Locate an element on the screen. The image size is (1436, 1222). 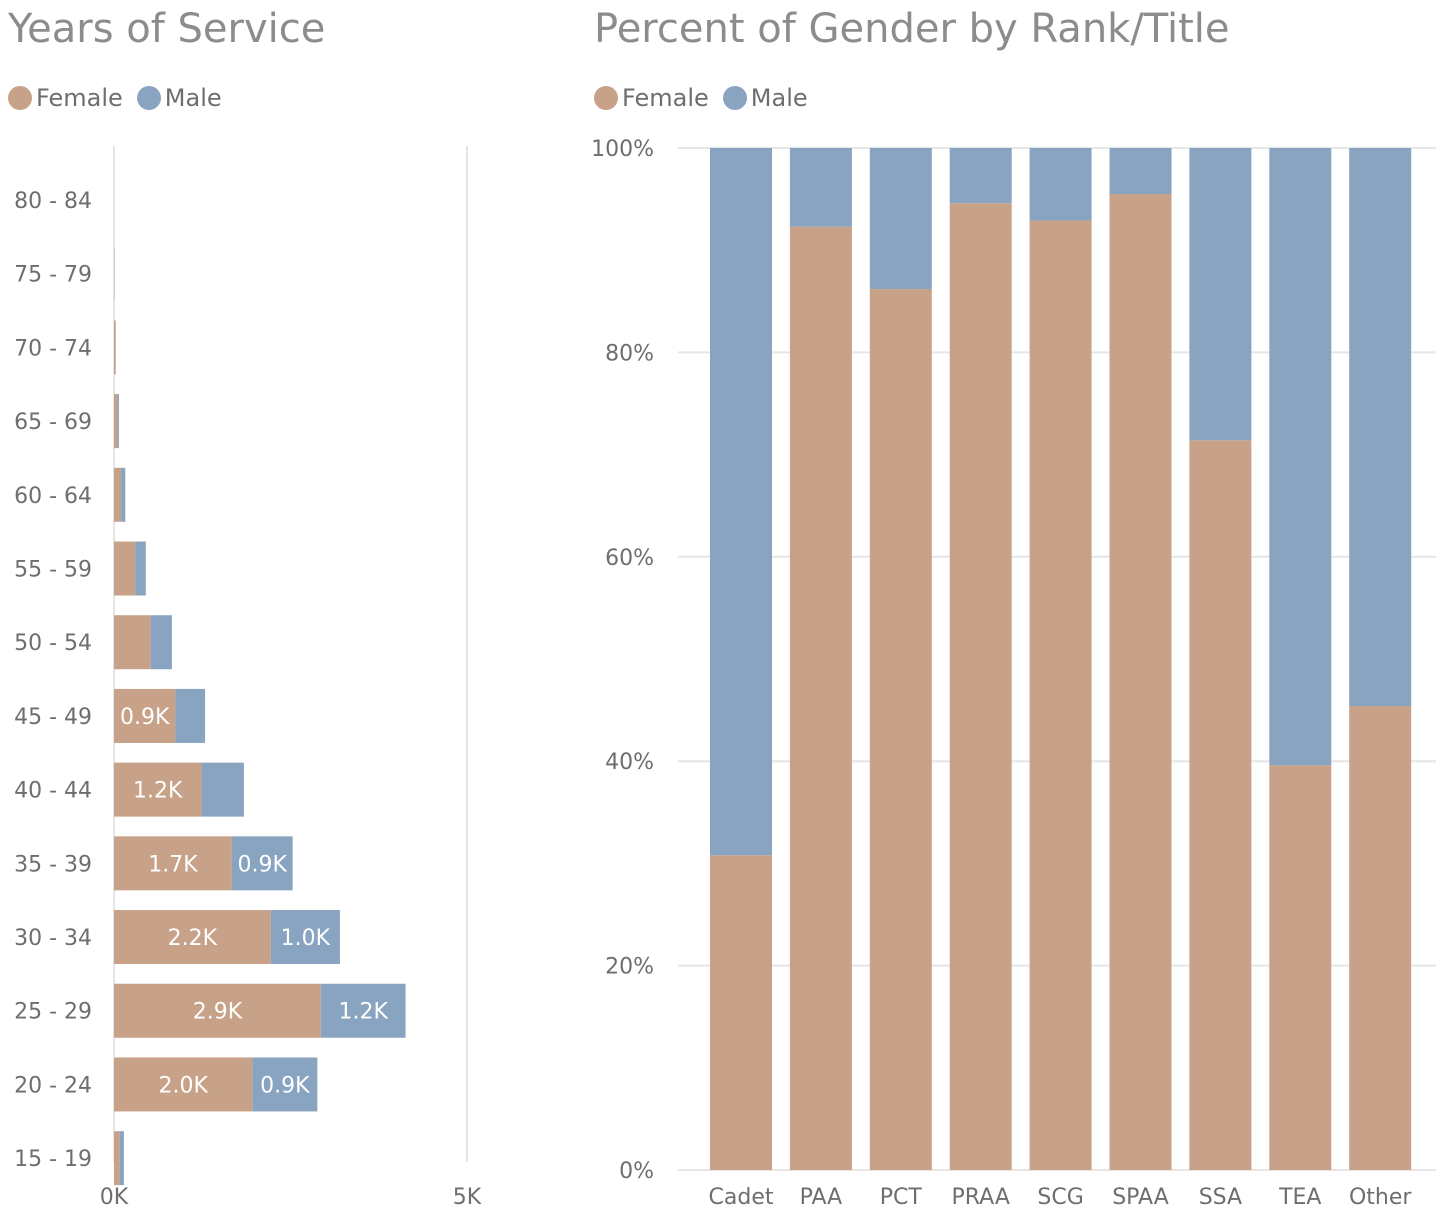
y-tick-label-35-39: 35 - 39 is located at coordinates (53, 864).